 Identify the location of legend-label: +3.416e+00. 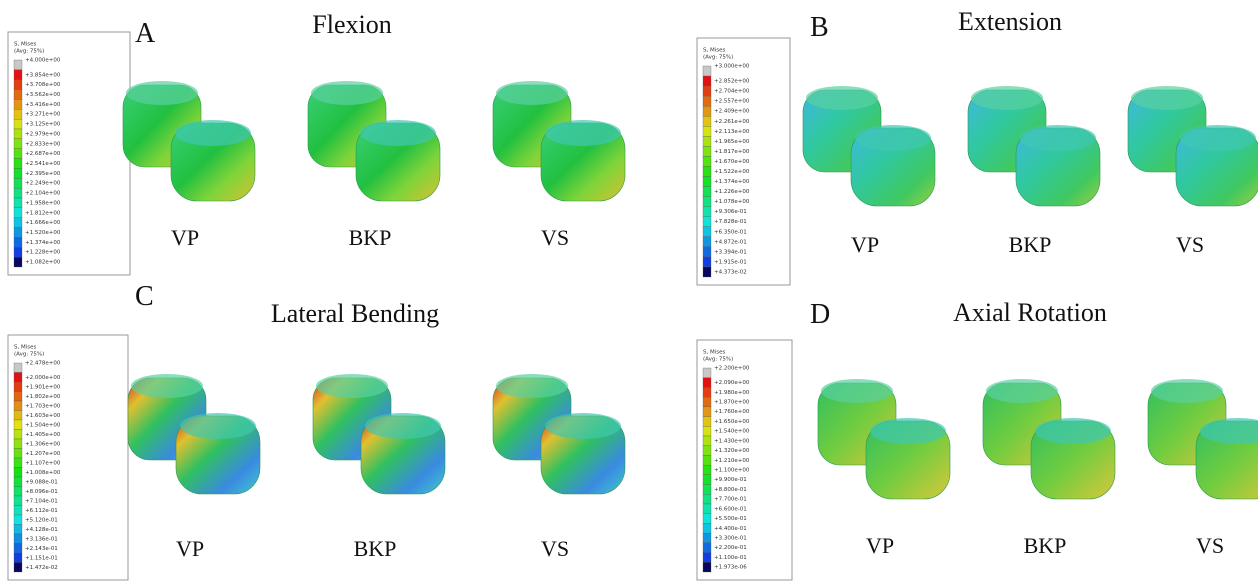
(43, 105).